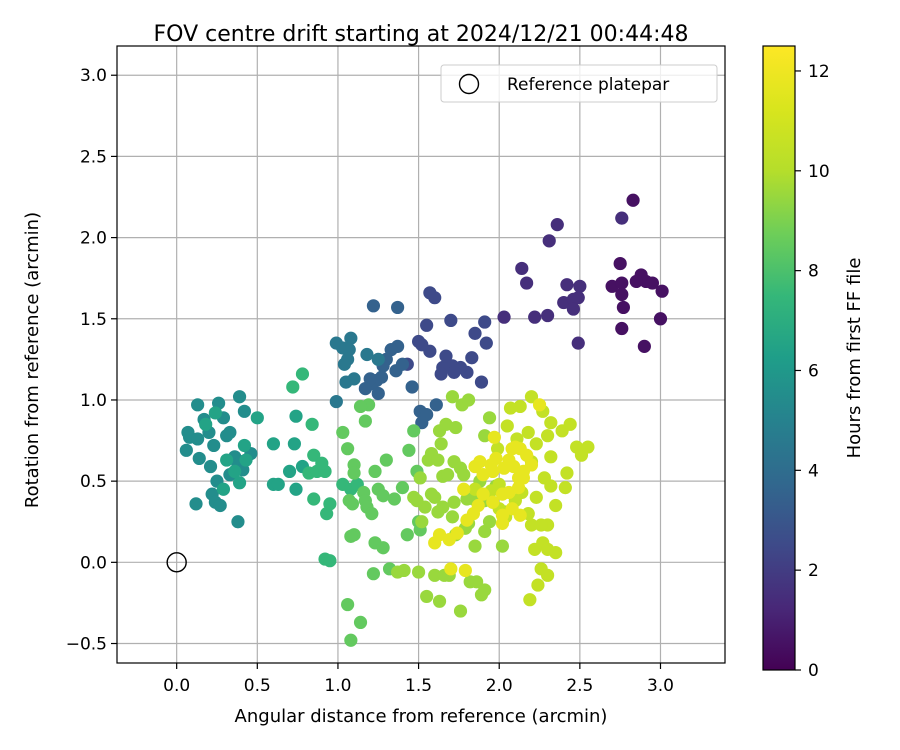  Describe the element at coordinates (418, 686) in the screenshot. I see `x-tick-label: 1.5` at that location.